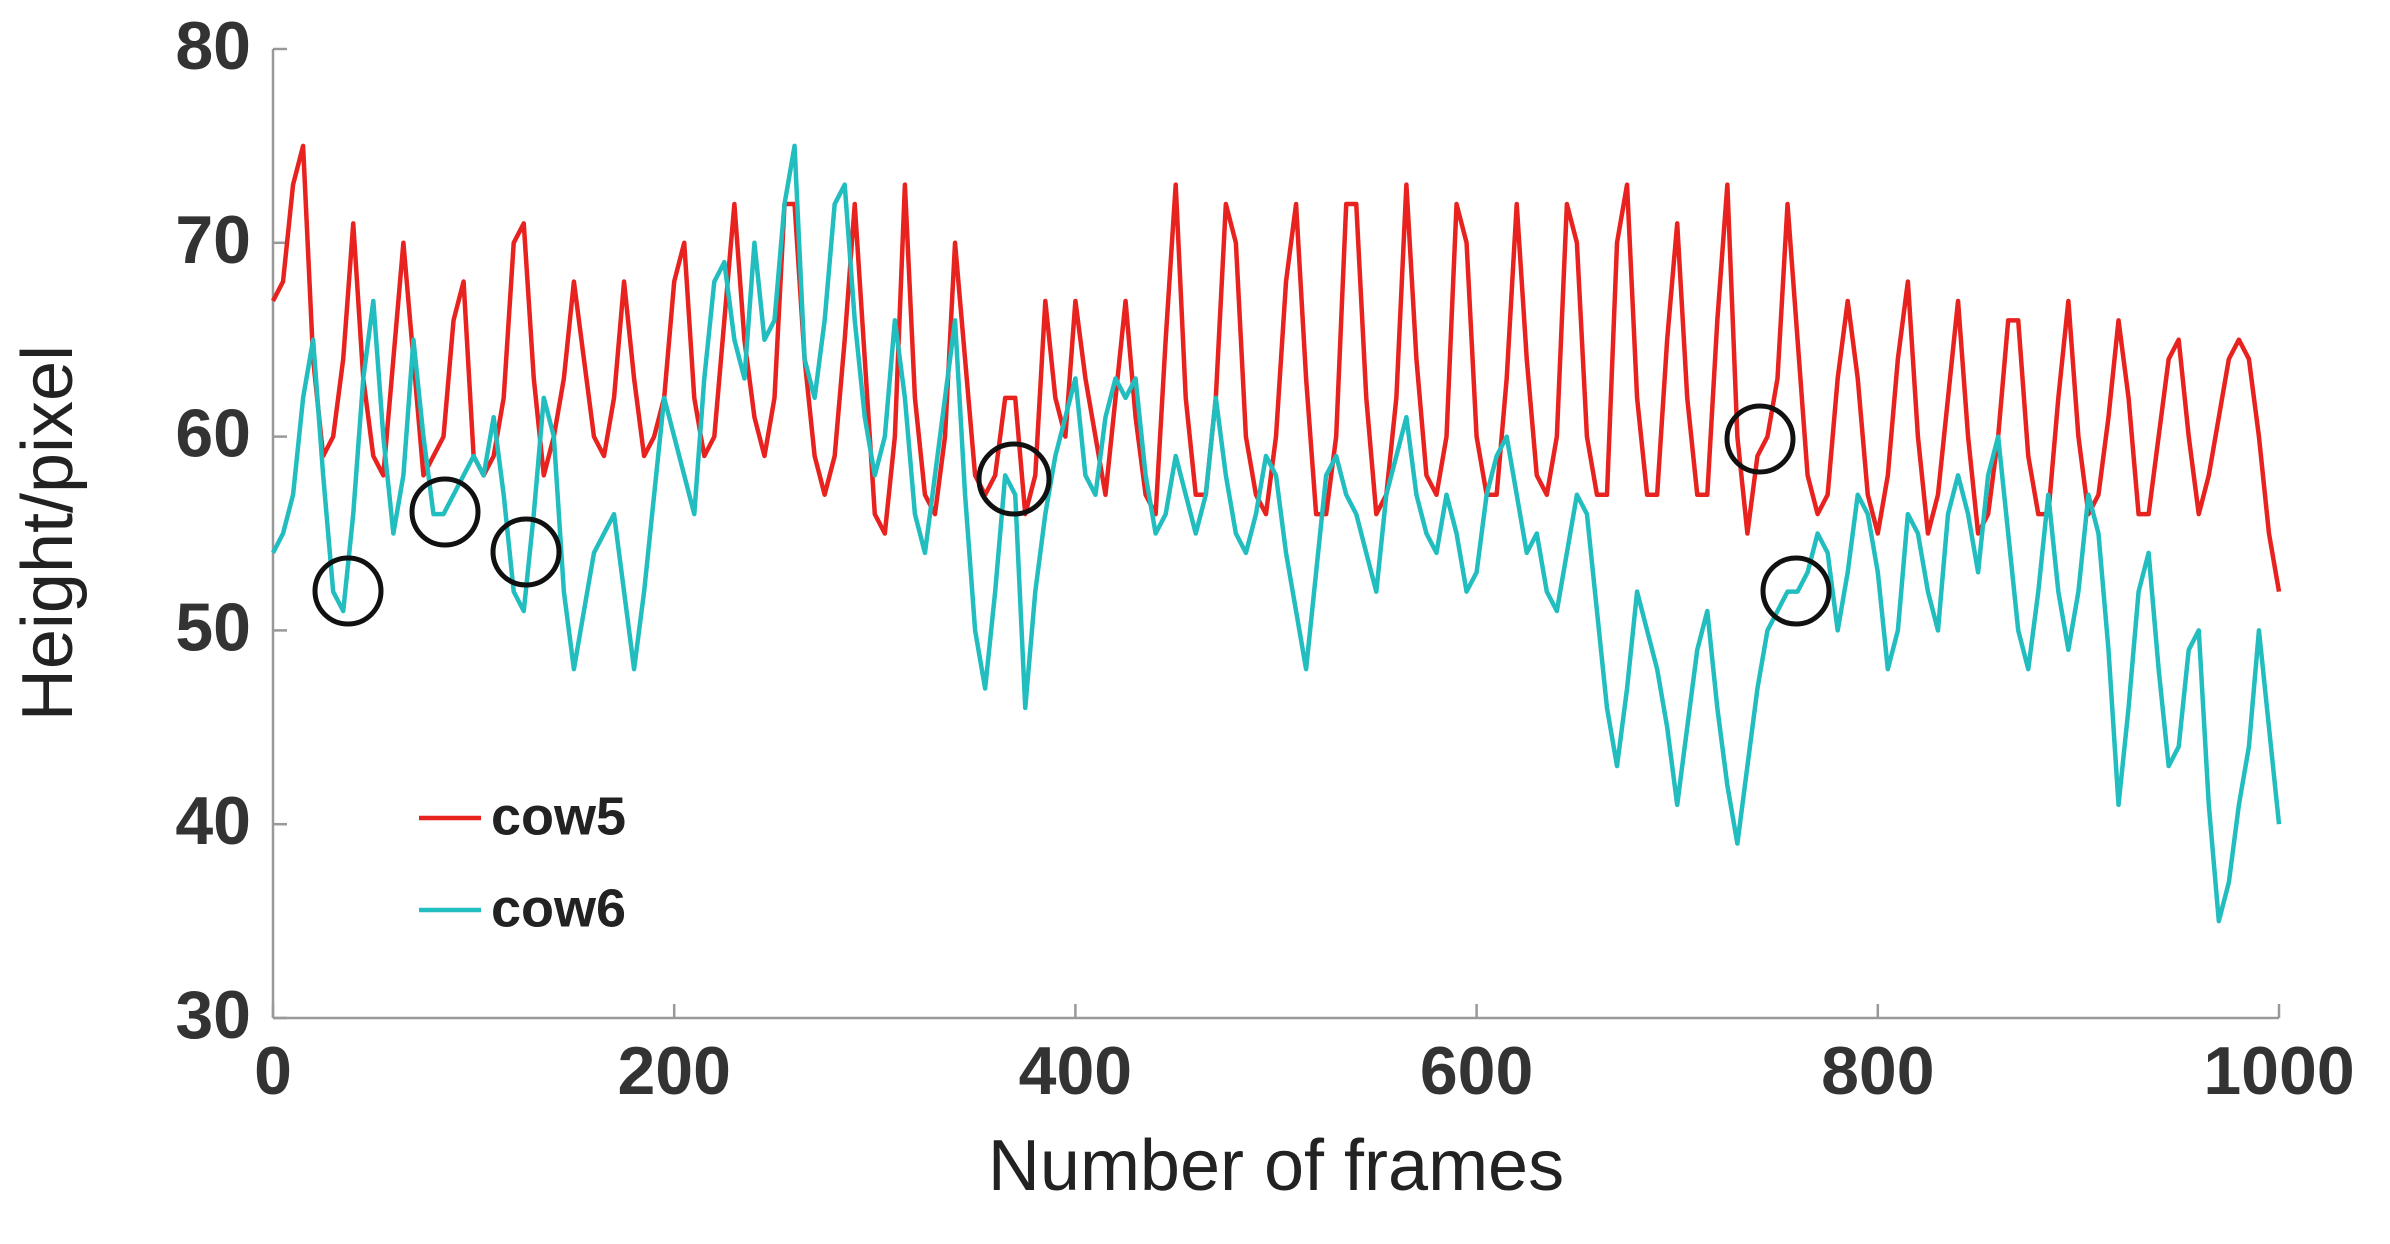 The image size is (2390, 1244). What do you see at coordinates (558, 908) in the screenshot?
I see `legend-label: cow6` at bounding box center [558, 908].